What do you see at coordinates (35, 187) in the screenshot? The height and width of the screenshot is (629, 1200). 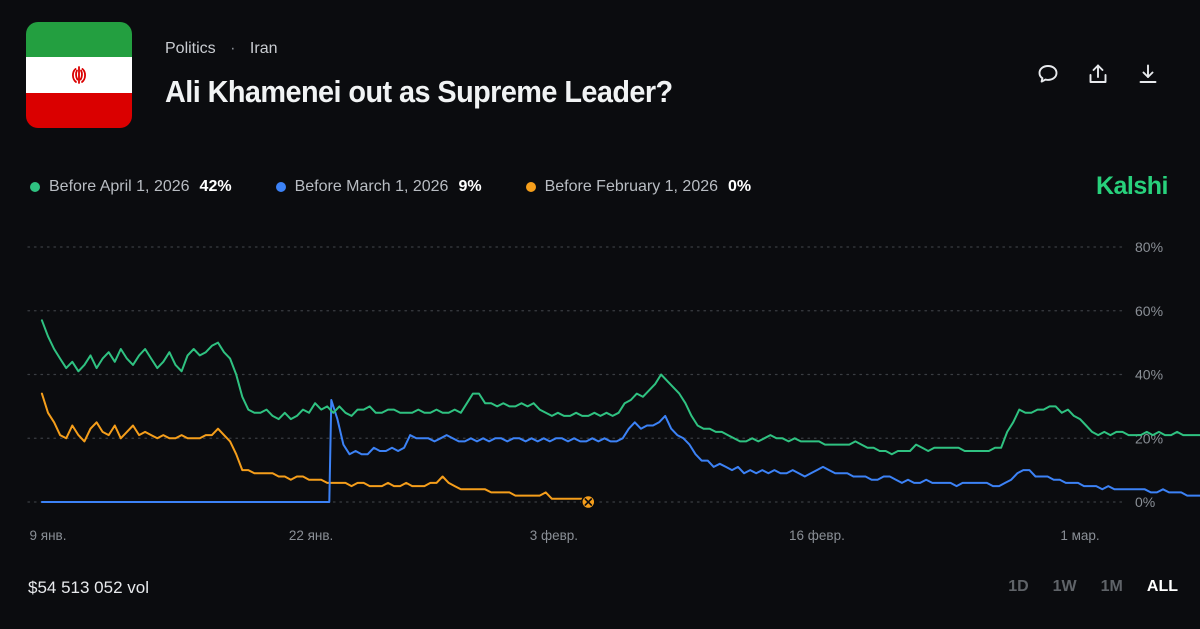 I see `legend-swatch-april` at bounding box center [35, 187].